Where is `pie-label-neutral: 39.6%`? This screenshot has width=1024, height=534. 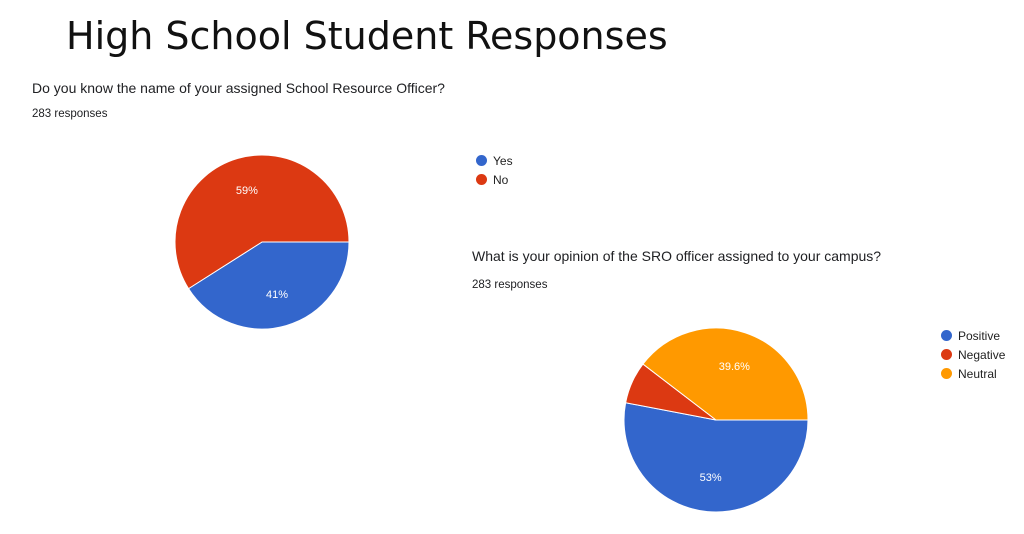 pie-label-neutral: 39.6% is located at coordinates (734, 367).